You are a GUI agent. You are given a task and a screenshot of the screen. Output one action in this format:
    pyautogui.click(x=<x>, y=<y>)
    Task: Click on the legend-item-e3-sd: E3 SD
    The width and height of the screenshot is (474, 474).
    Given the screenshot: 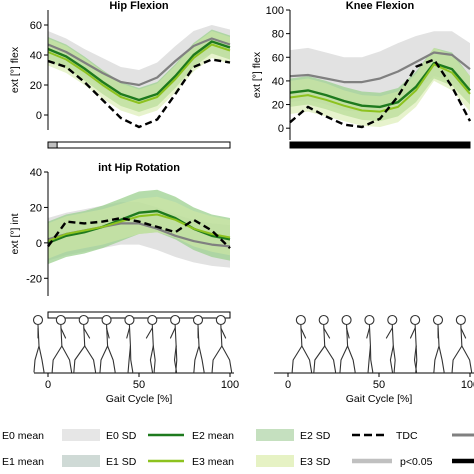 What is the action you would take?
    pyautogui.click(x=293, y=461)
    